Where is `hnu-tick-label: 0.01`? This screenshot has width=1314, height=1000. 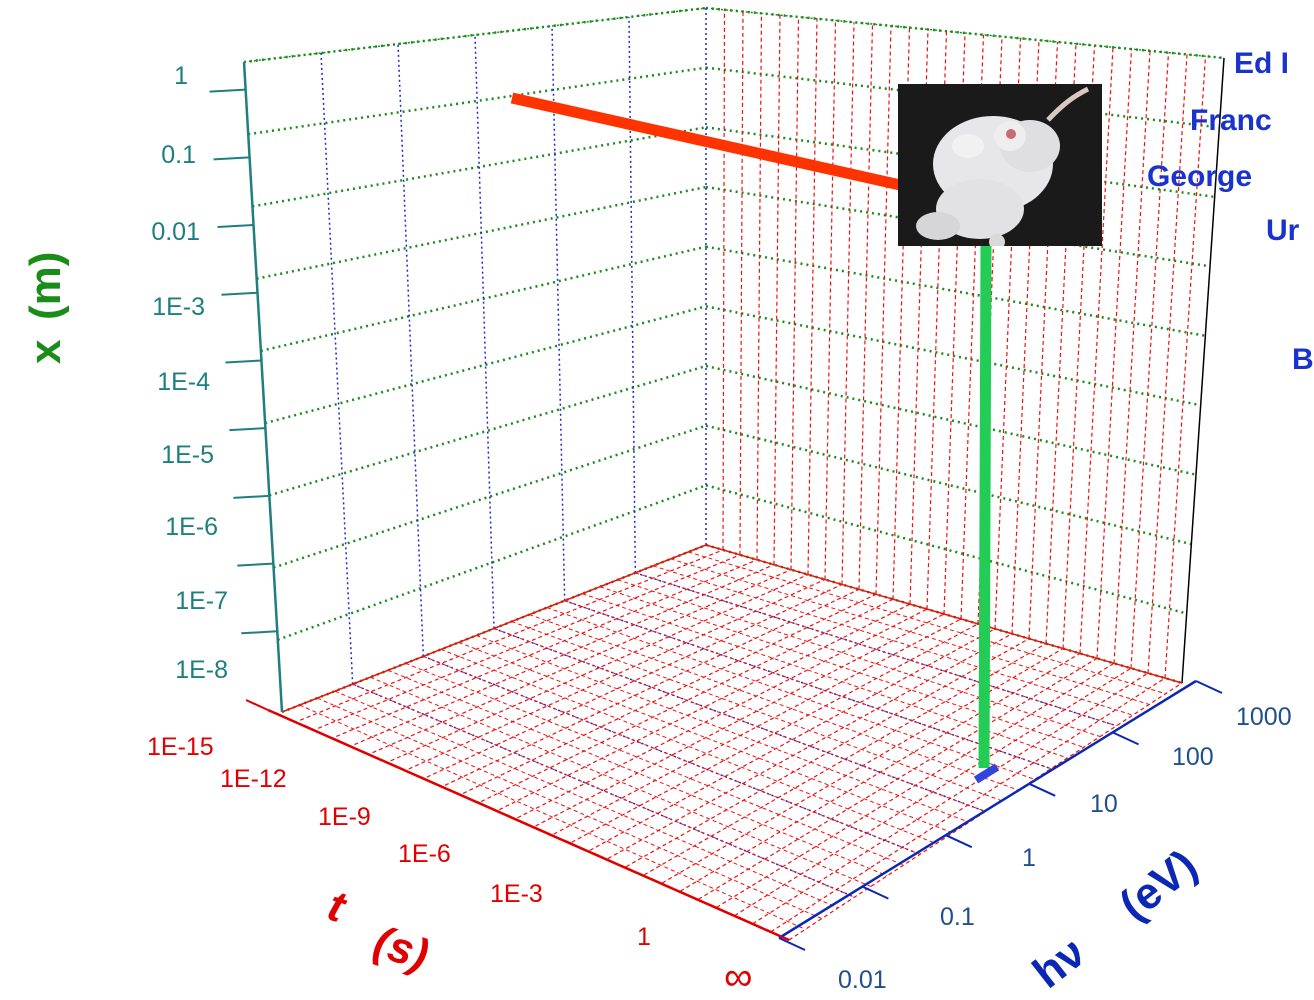 hnu-tick-label: 0.01 is located at coordinates (862, 980).